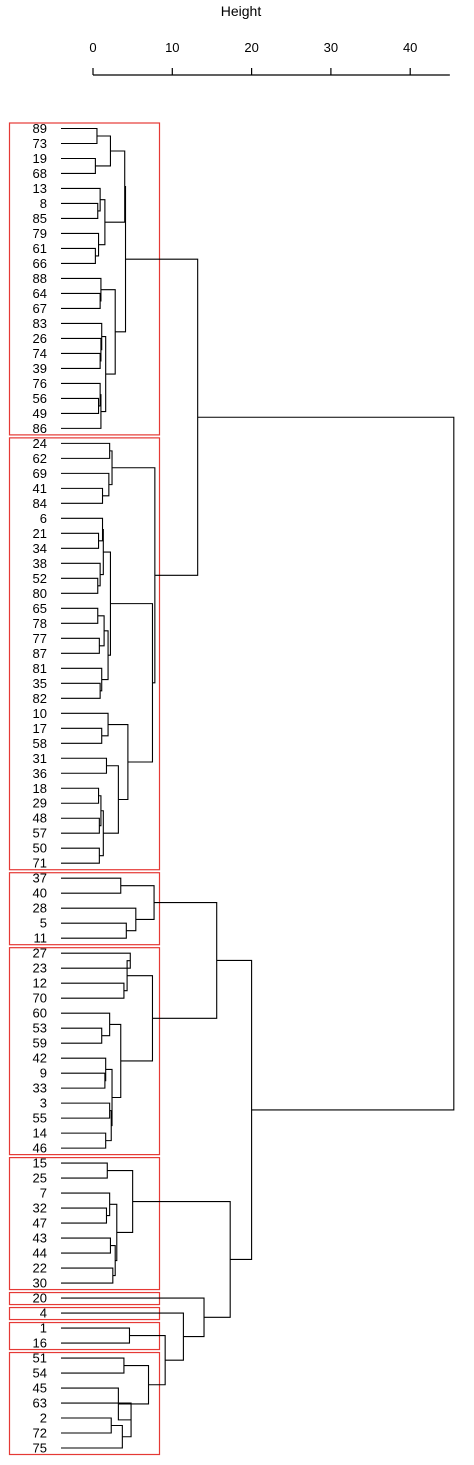 The width and height of the screenshot is (474, 1465). Describe the element at coordinates (43, 1328) in the screenshot. I see `leaf-label: 1` at that location.